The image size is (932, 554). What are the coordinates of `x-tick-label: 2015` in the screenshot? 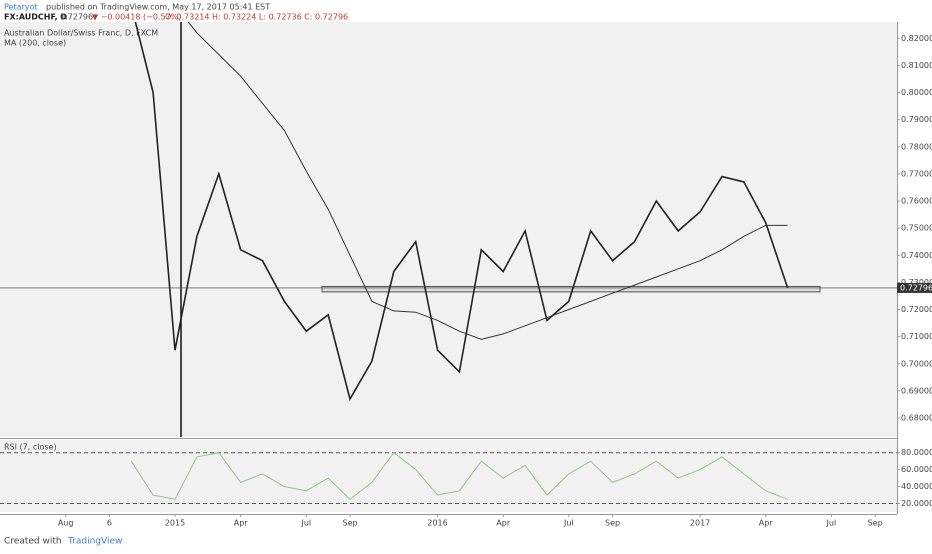 It's located at (175, 523).